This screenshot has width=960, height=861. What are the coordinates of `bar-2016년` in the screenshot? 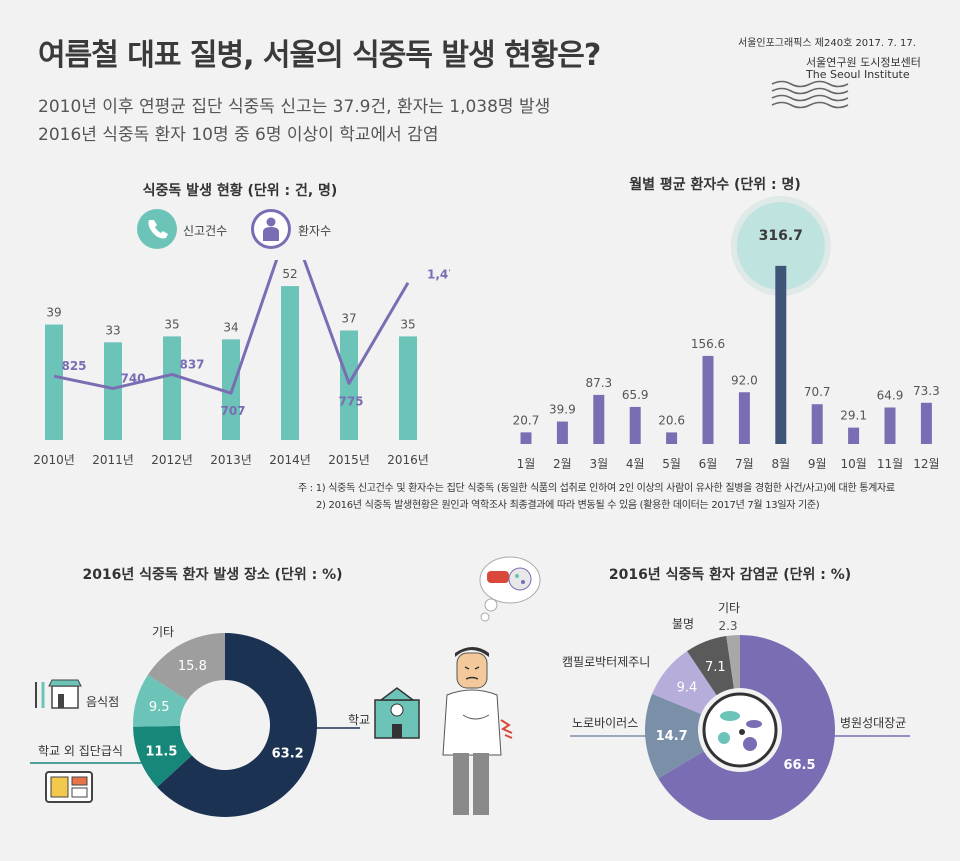 It's located at (408, 388).